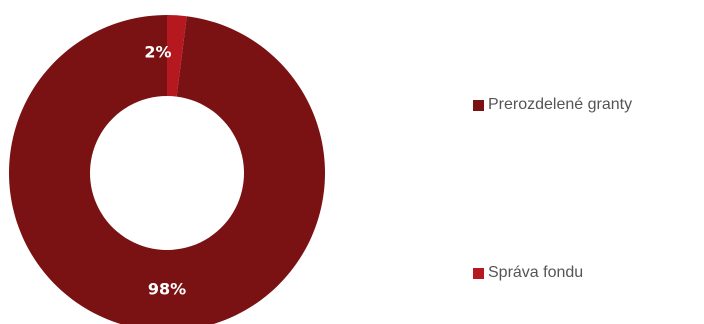  I want to click on data-label-granty: 98%, so click(167, 289).